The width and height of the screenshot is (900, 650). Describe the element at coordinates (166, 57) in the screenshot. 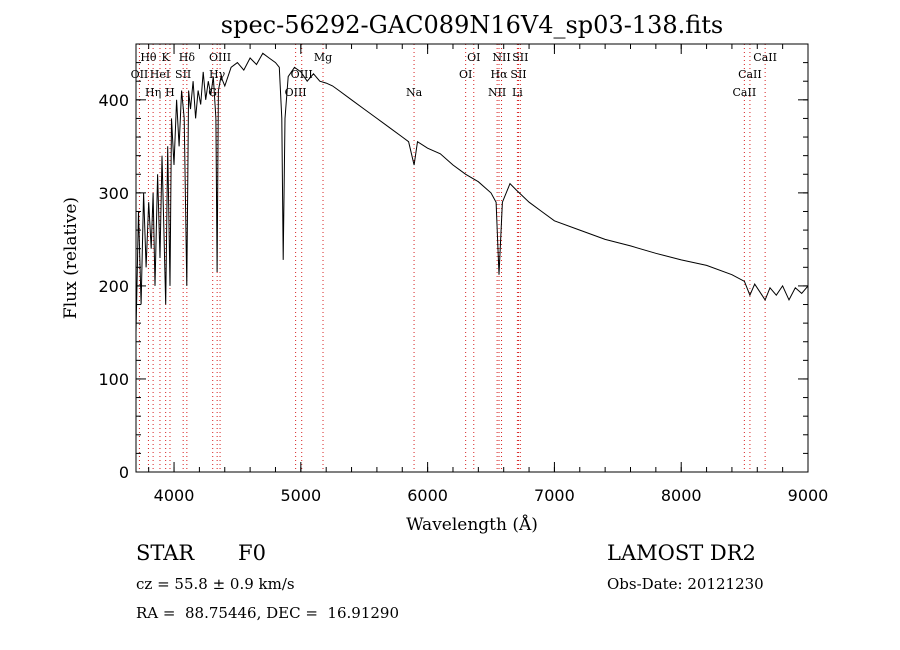

I see `line-label: K` at that location.